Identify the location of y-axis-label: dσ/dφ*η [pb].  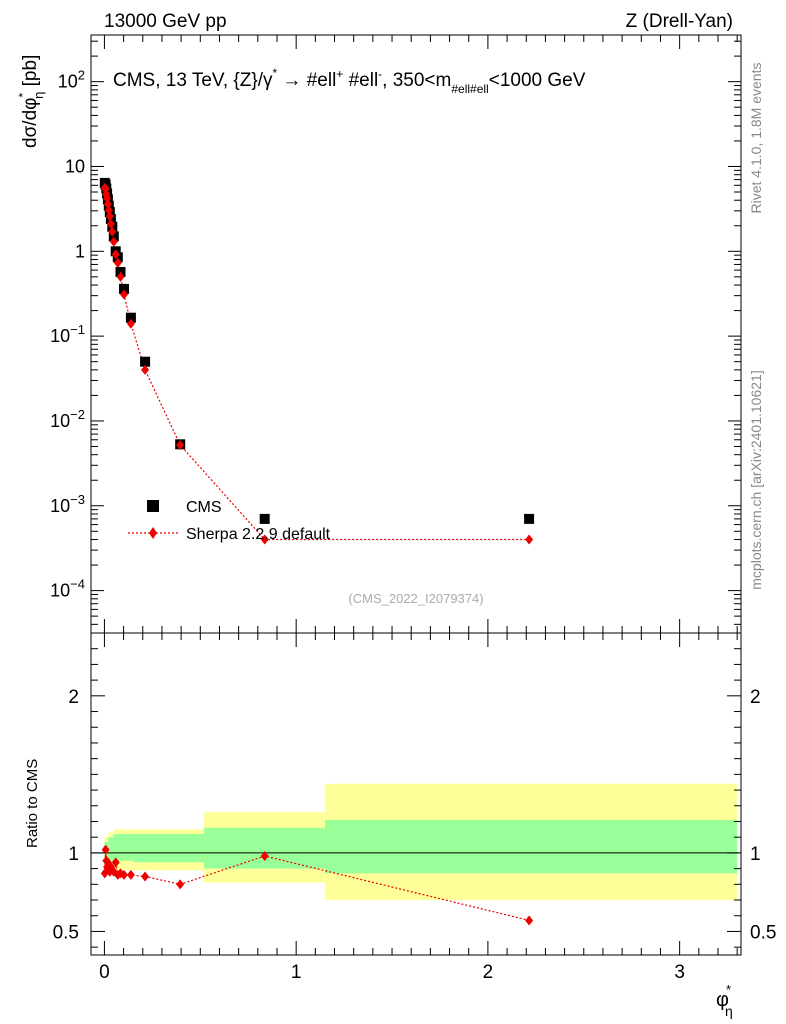
(31, 101).